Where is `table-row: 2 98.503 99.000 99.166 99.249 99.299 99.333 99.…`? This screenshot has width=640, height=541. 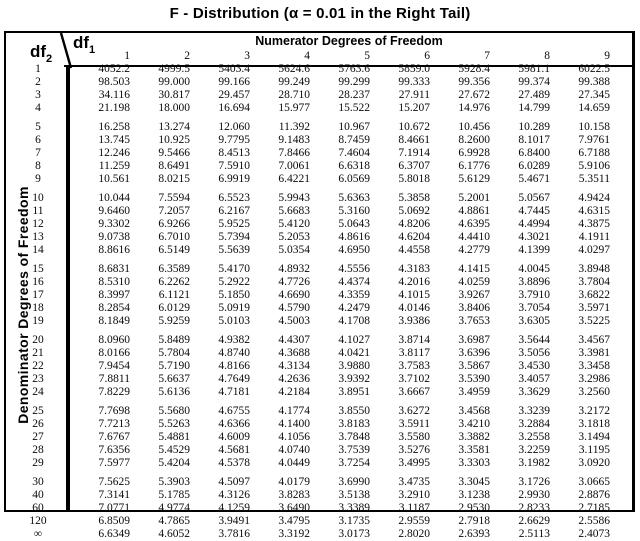 table-row: 2 98.503 99.000 99.166 99.249 99.299 99.333 99.… is located at coordinates (308, 82).